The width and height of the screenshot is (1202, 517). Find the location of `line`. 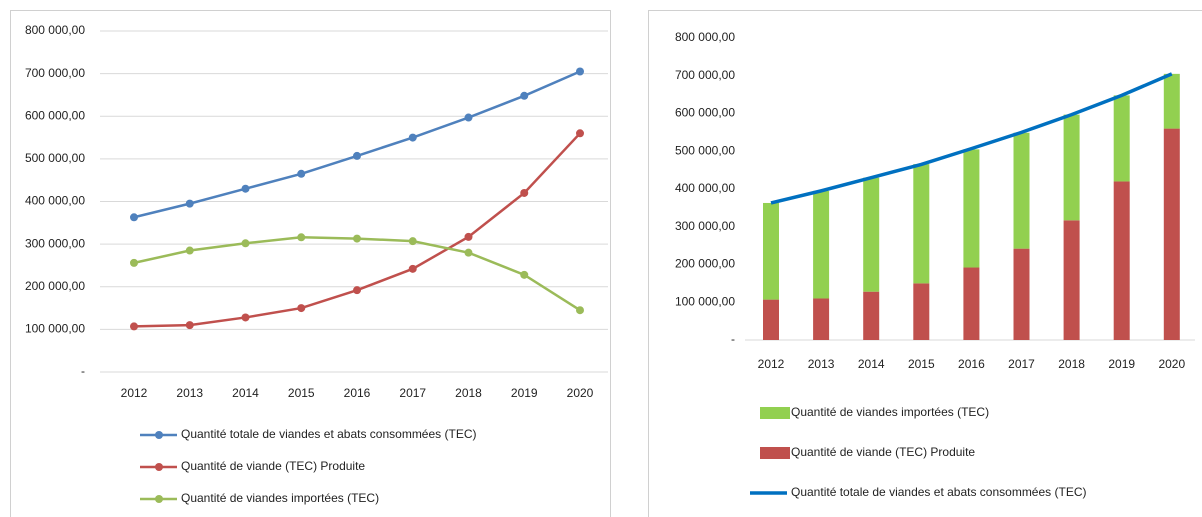

line is located at coordinates (971, 138).